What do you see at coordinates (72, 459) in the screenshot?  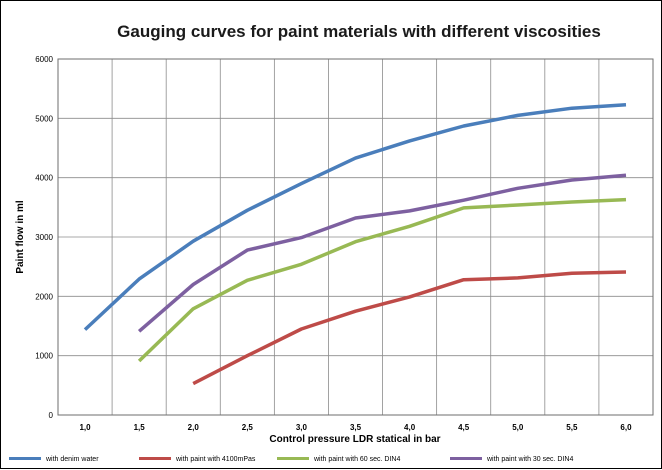 I see `legend-label: with denim water` at bounding box center [72, 459].